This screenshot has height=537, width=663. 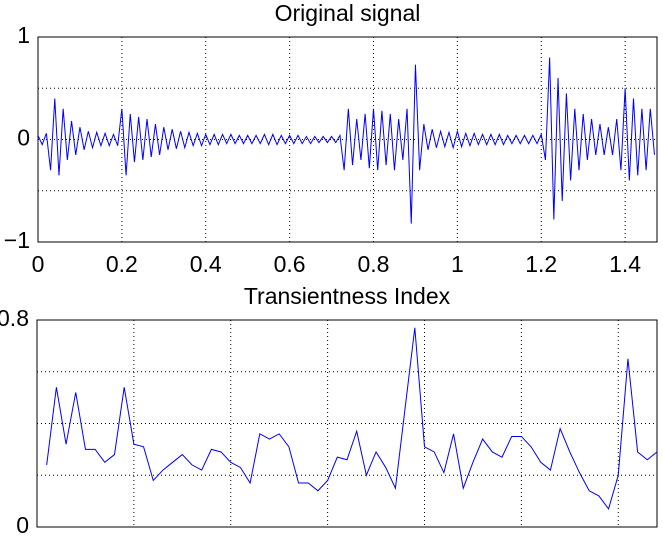 What do you see at coordinates (347, 296) in the screenshot?
I see `chart-title: Transientness Index` at bounding box center [347, 296].